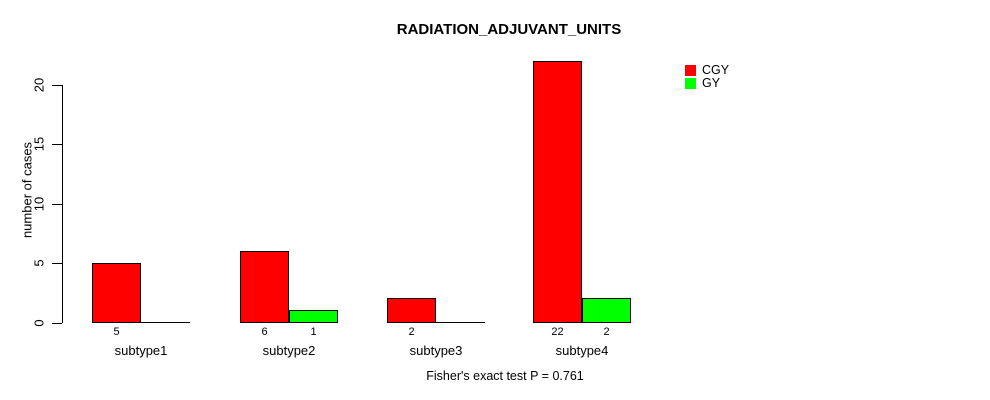 The height and width of the screenshot is (400, 990). I want to click on bar-cgy-subtype4, so click(557, 192).